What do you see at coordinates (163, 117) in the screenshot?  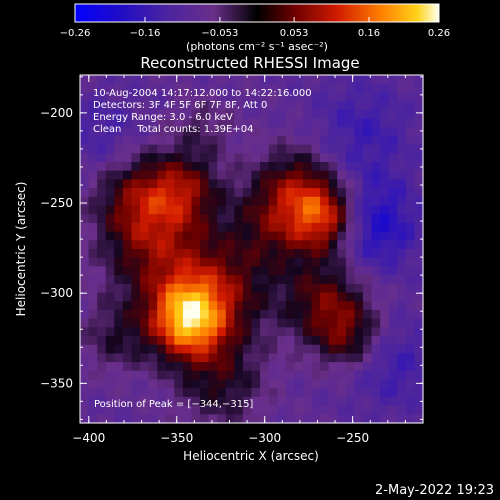 I see `annotation-energy-range: Energy Range: 3.0 - 6.0 keV` at bounding box center [163, 117].